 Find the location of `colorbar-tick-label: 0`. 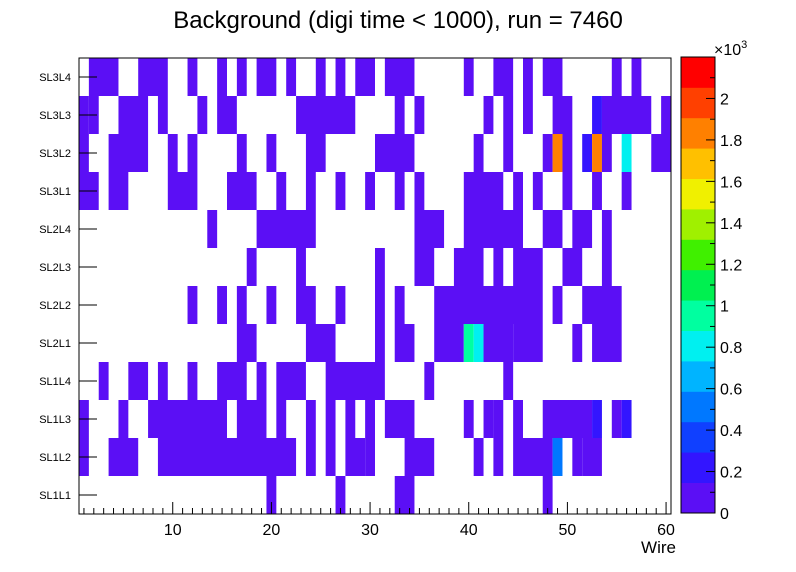

colorbar-tick-label: 0 is located at coordinates (724, 514).